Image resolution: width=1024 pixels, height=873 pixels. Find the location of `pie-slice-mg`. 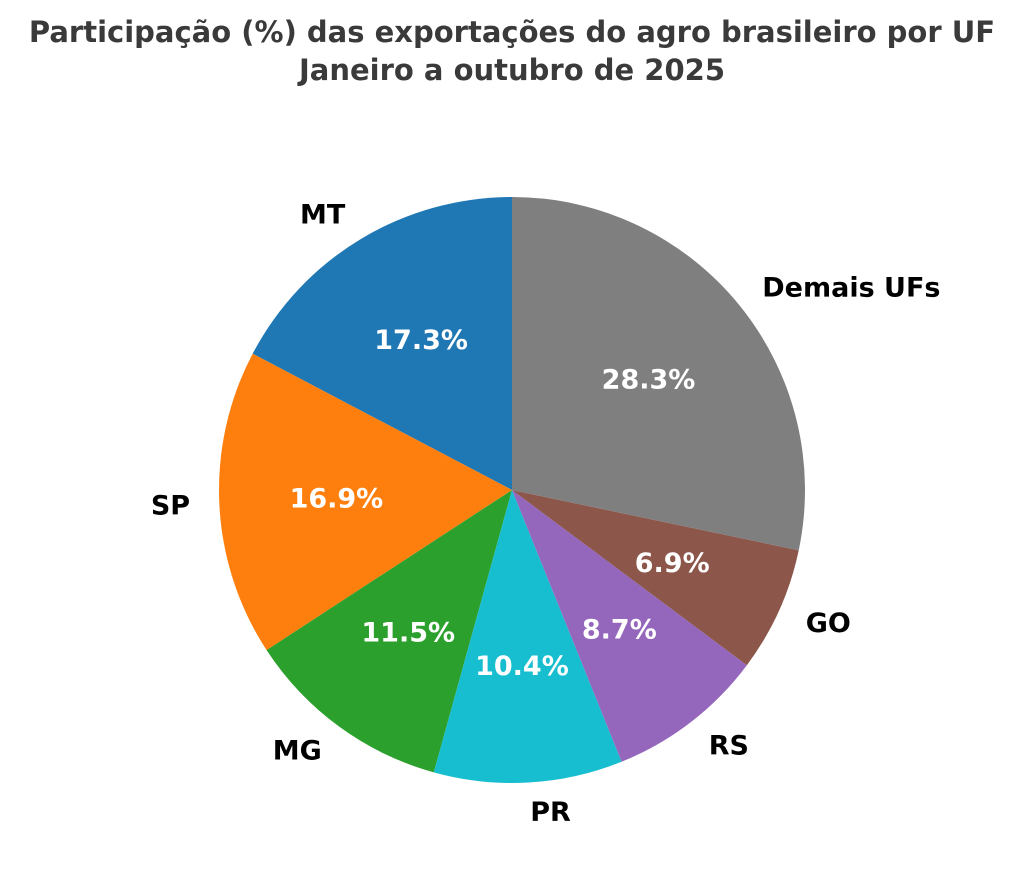

pie-slice-mg is located at coordinates (389, 631).